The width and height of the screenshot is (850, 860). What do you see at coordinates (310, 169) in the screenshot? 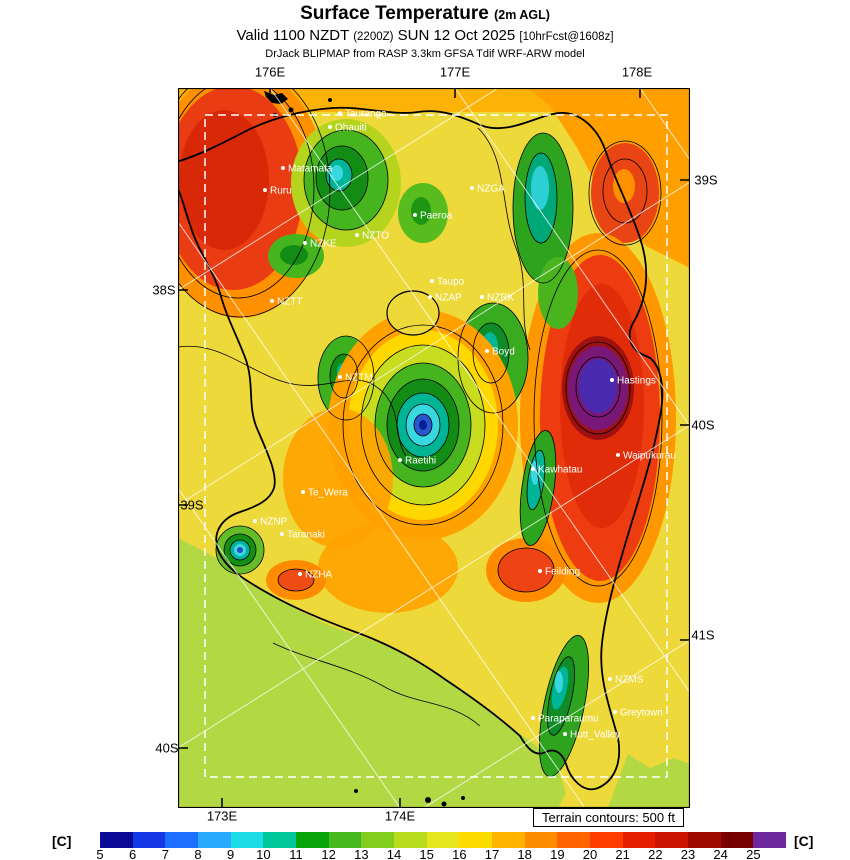
I see `place-label: Matamata` at bounding box center [310, 169].